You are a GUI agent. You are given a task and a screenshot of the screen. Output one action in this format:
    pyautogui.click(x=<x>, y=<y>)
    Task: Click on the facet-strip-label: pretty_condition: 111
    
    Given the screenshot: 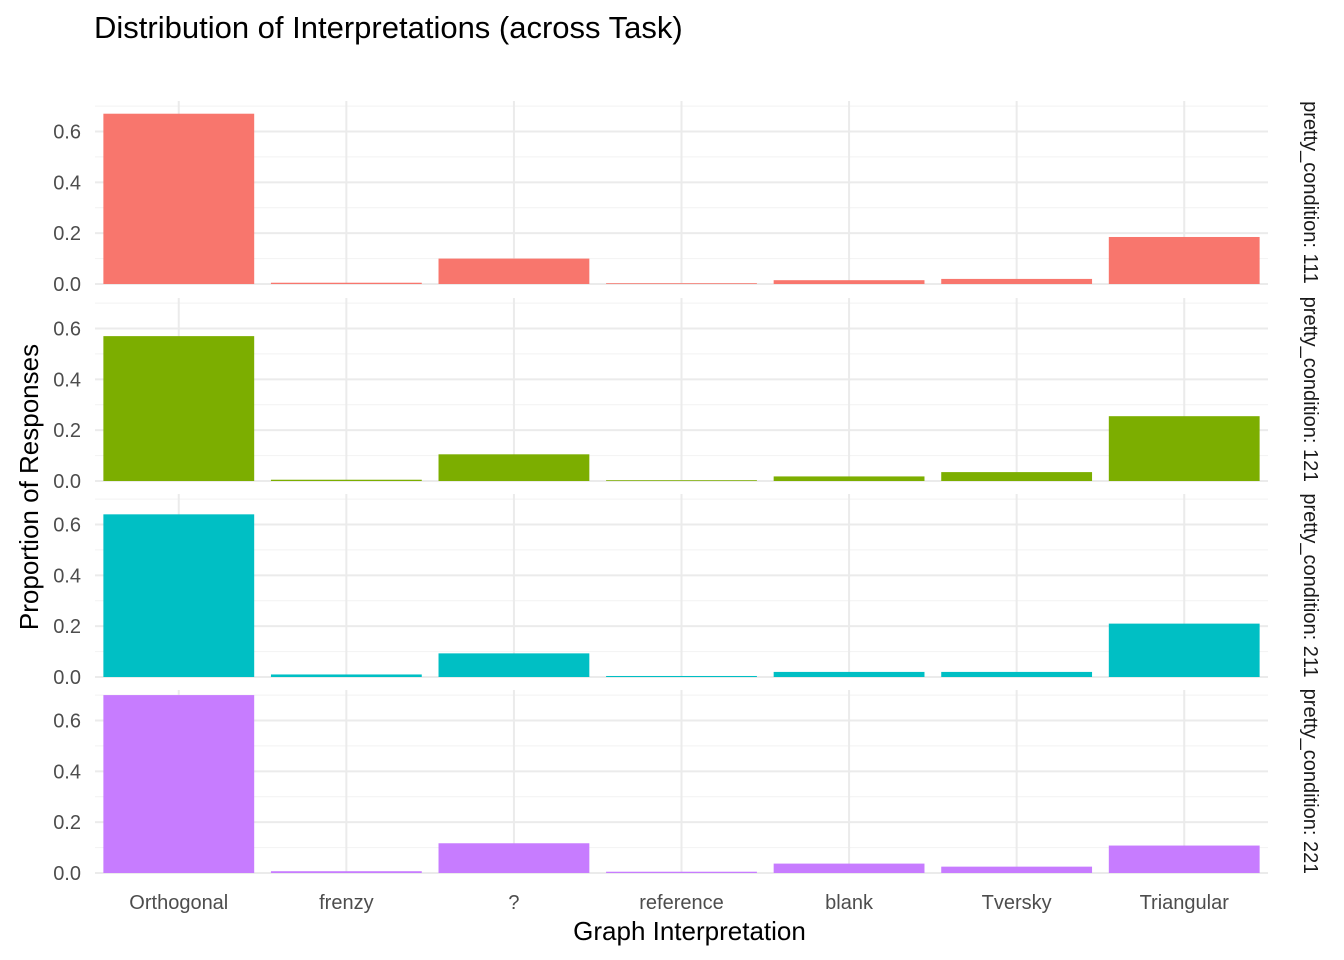 What is the action you would take?
    pyautogui.click(x=1310, y=192)
    